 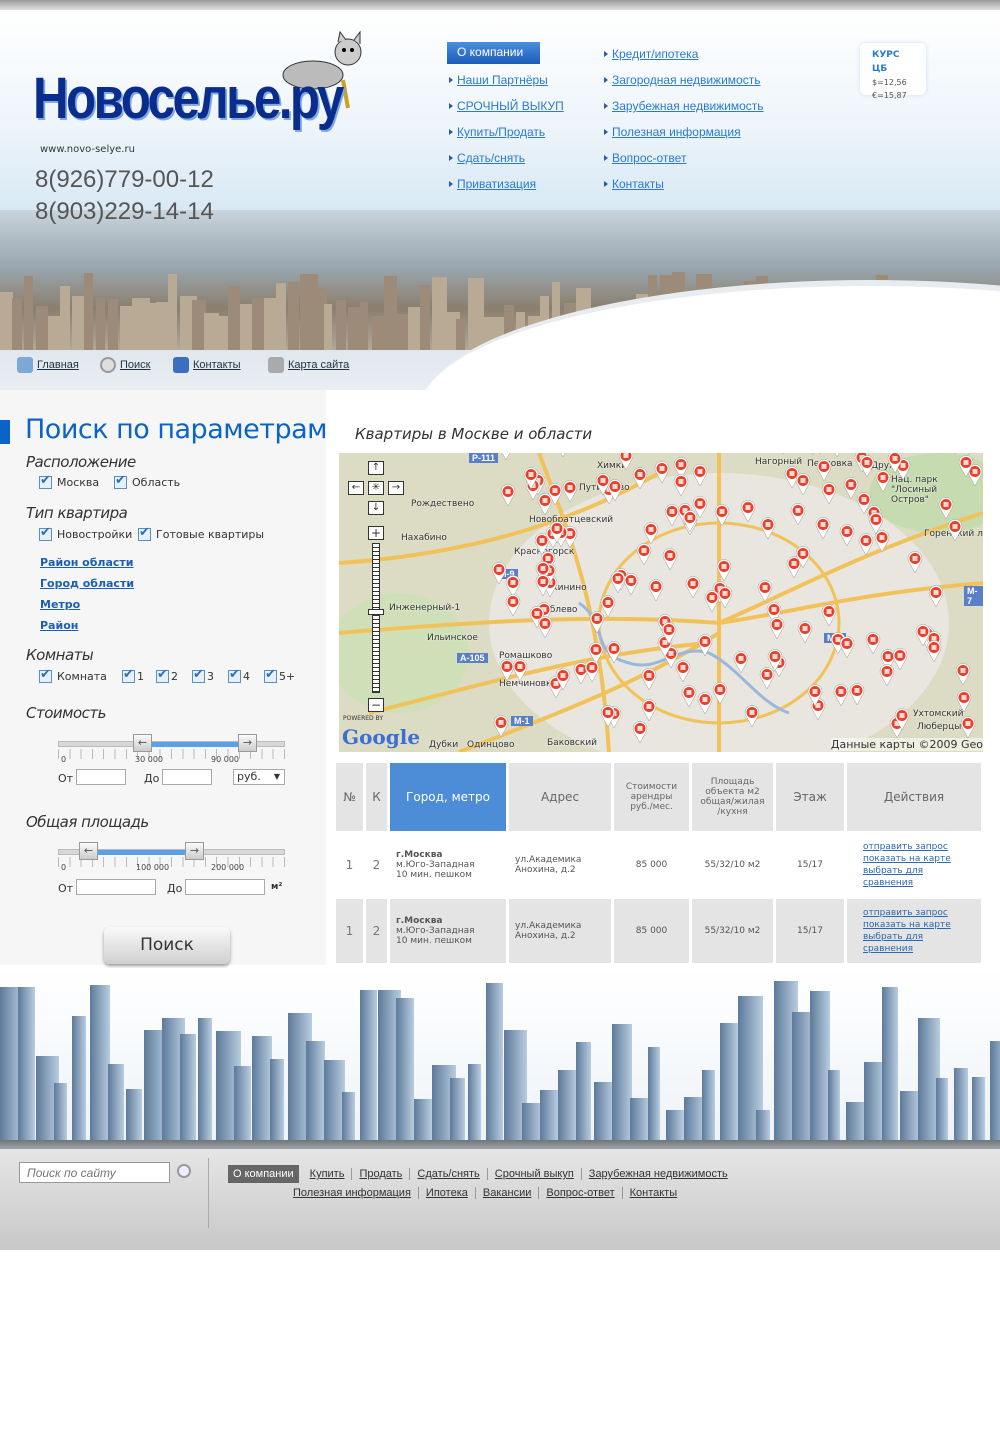 I want to click on pan-down-icon: ↓, so click(x=376, y=508).